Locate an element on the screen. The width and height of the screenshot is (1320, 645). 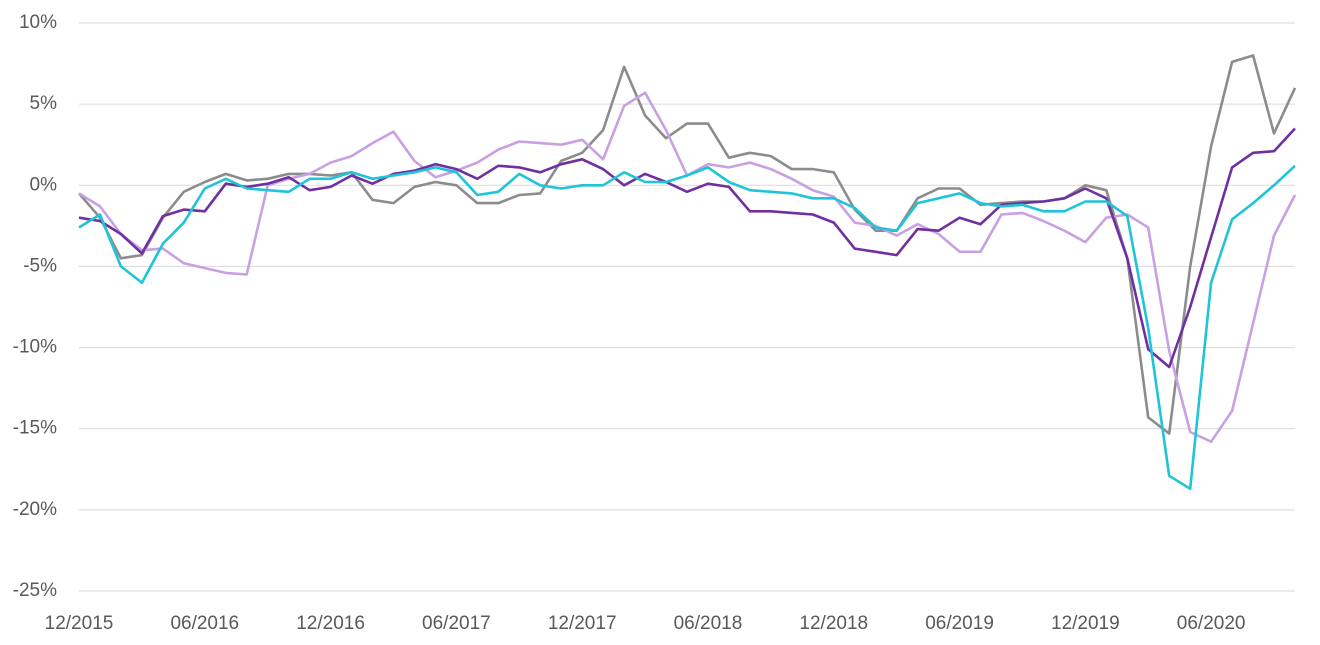
y-tick-label: -20% is located at coordinates (35, 509).